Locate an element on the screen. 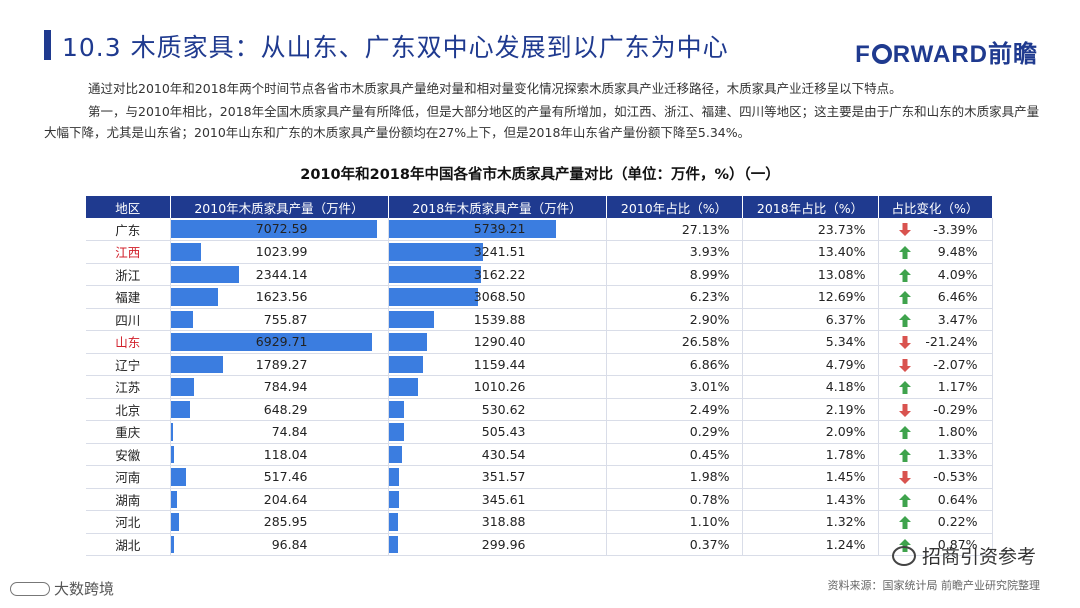 Image resolution: width=1080 pixels, height=608 pixels. region-cell: 湖北 is located at coordinates (128, 544).